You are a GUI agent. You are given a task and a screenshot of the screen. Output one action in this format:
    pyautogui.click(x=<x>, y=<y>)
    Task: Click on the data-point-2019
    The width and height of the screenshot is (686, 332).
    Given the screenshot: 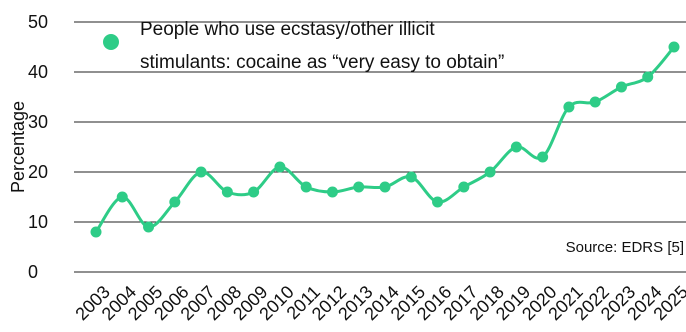 What is the action you would take?
    pyautogui.click(x=516, y=147)
    